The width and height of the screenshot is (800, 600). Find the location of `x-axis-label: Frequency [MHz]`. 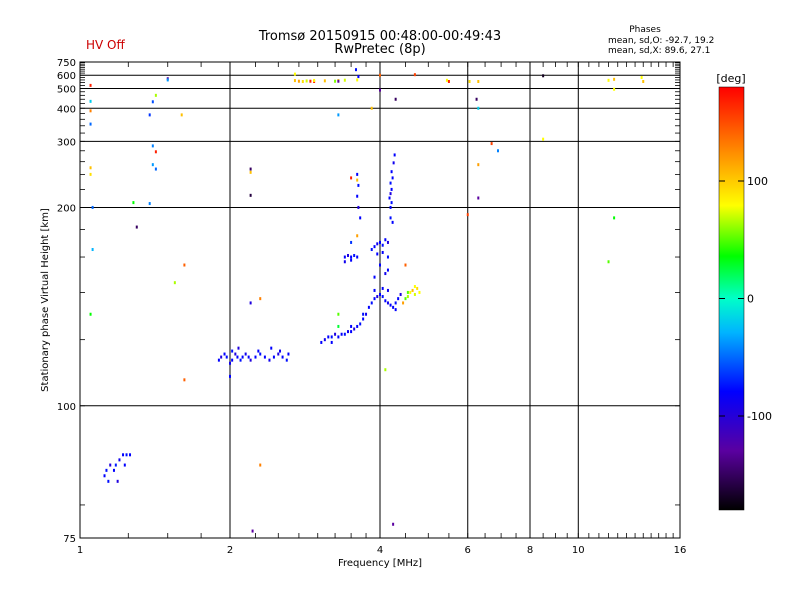

x-axis-label: Frequency [MHz] is located at coordinates (380, 563).